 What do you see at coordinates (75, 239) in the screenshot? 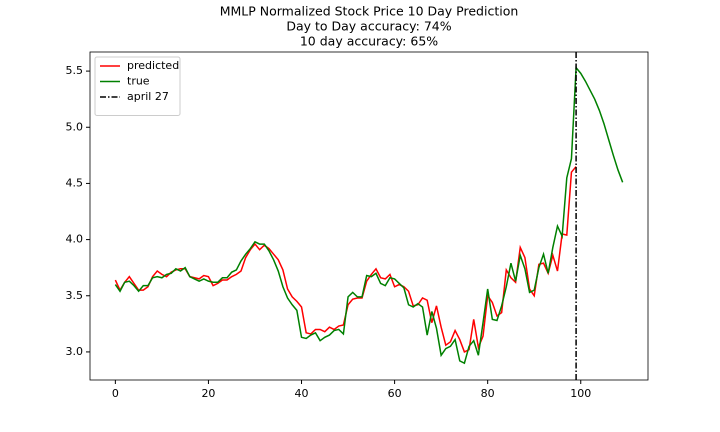
I see `y-tick-label: 4.0` at bounding box center [75, 239].